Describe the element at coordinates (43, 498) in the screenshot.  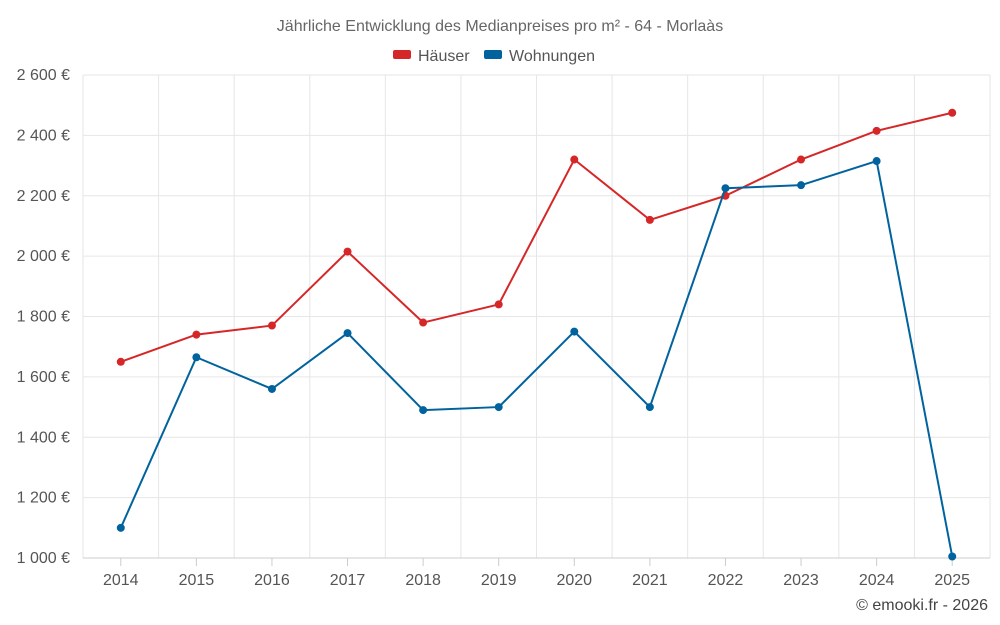
I see `y-tick-label: 1 200 €` at that location.